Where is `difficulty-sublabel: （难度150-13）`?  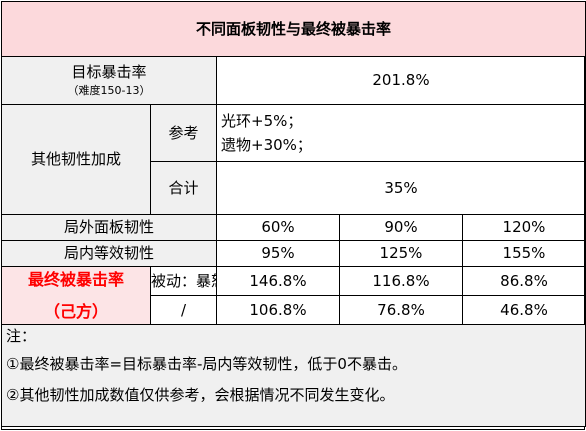 difficulty-sublabel: （难度150-13） is located at coordinates (109, 90).